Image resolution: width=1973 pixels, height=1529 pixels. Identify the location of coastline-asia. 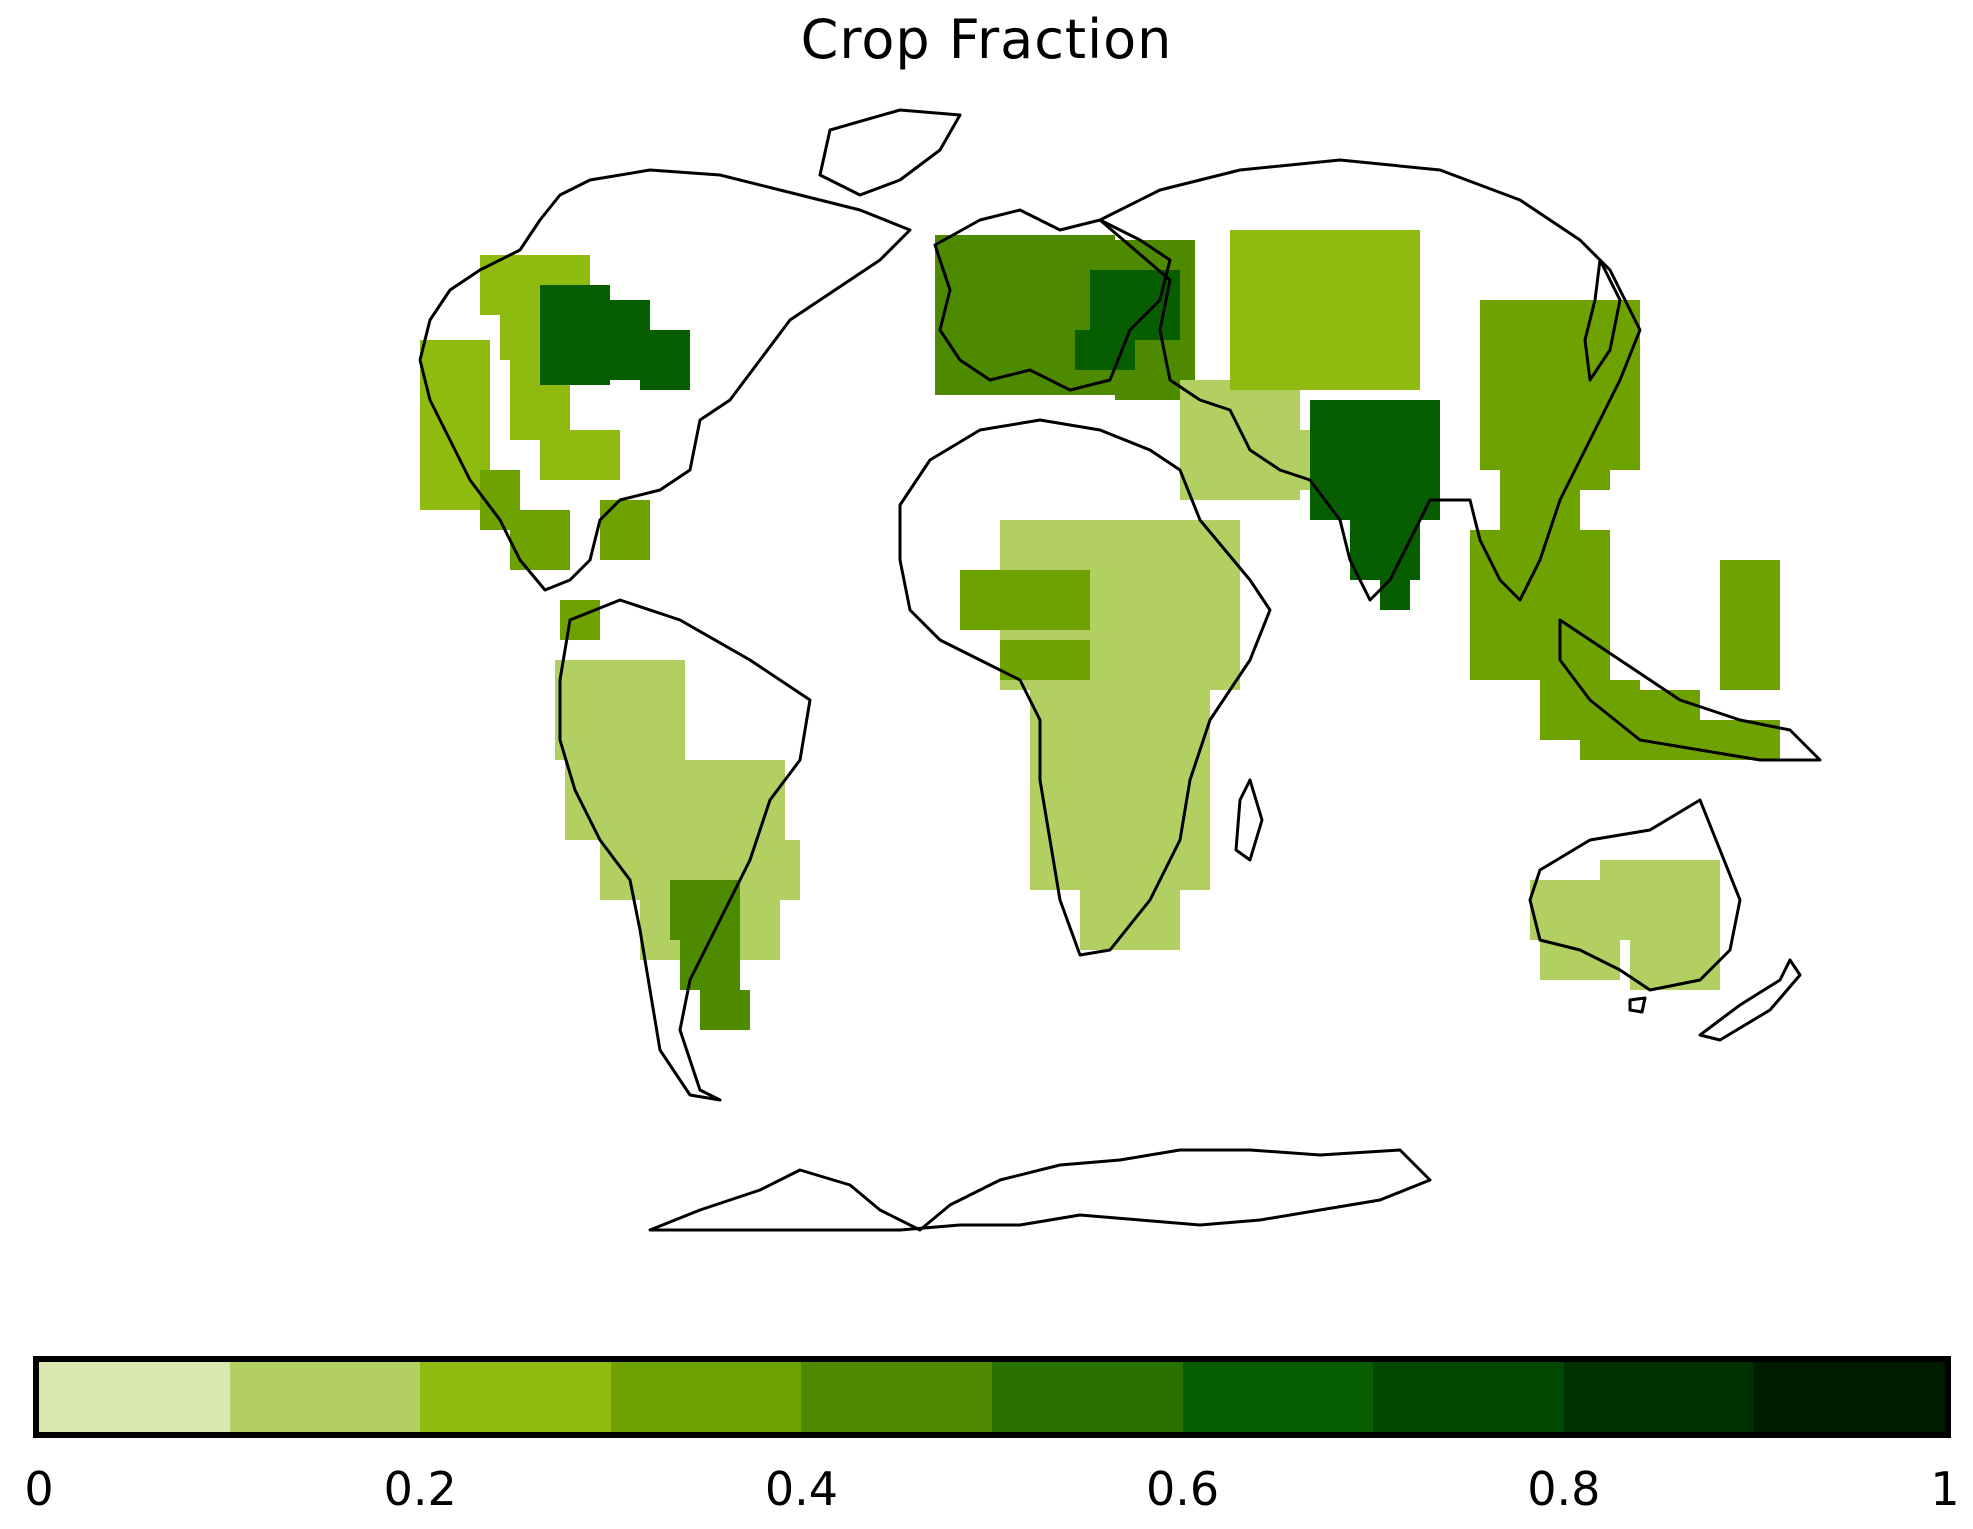
(1370, 380).